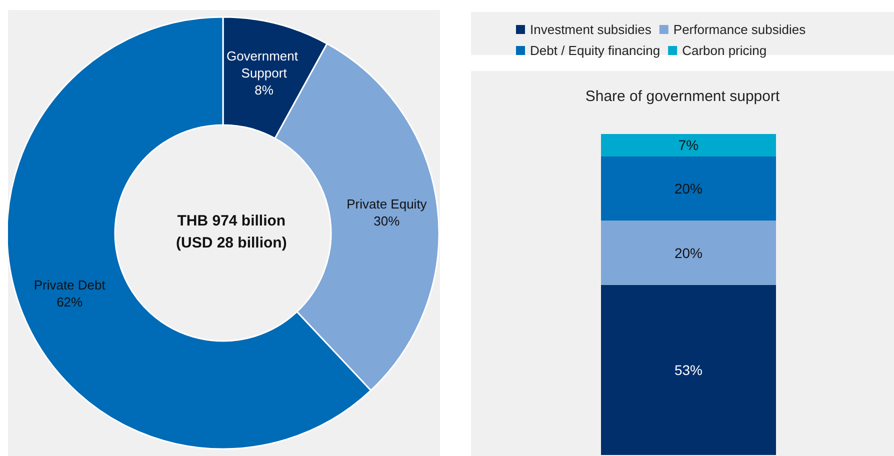 The image size is (894, 456). What do you see at coordinates (595, 50) in the screenshot?
I see `legend-label: Debt / Equity financing` at bounding box center [595, 50].